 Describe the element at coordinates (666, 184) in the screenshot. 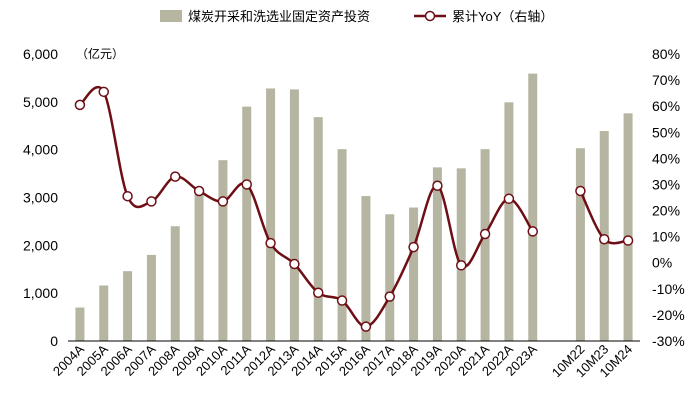

I see `y-right-tick-label: 30%` at that location.